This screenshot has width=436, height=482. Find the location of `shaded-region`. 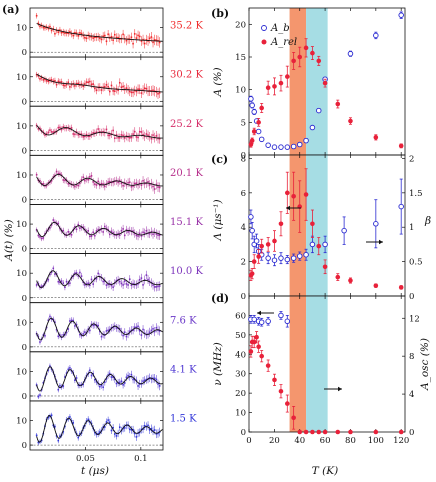

shaded-region is located at coordinates (298, 81).